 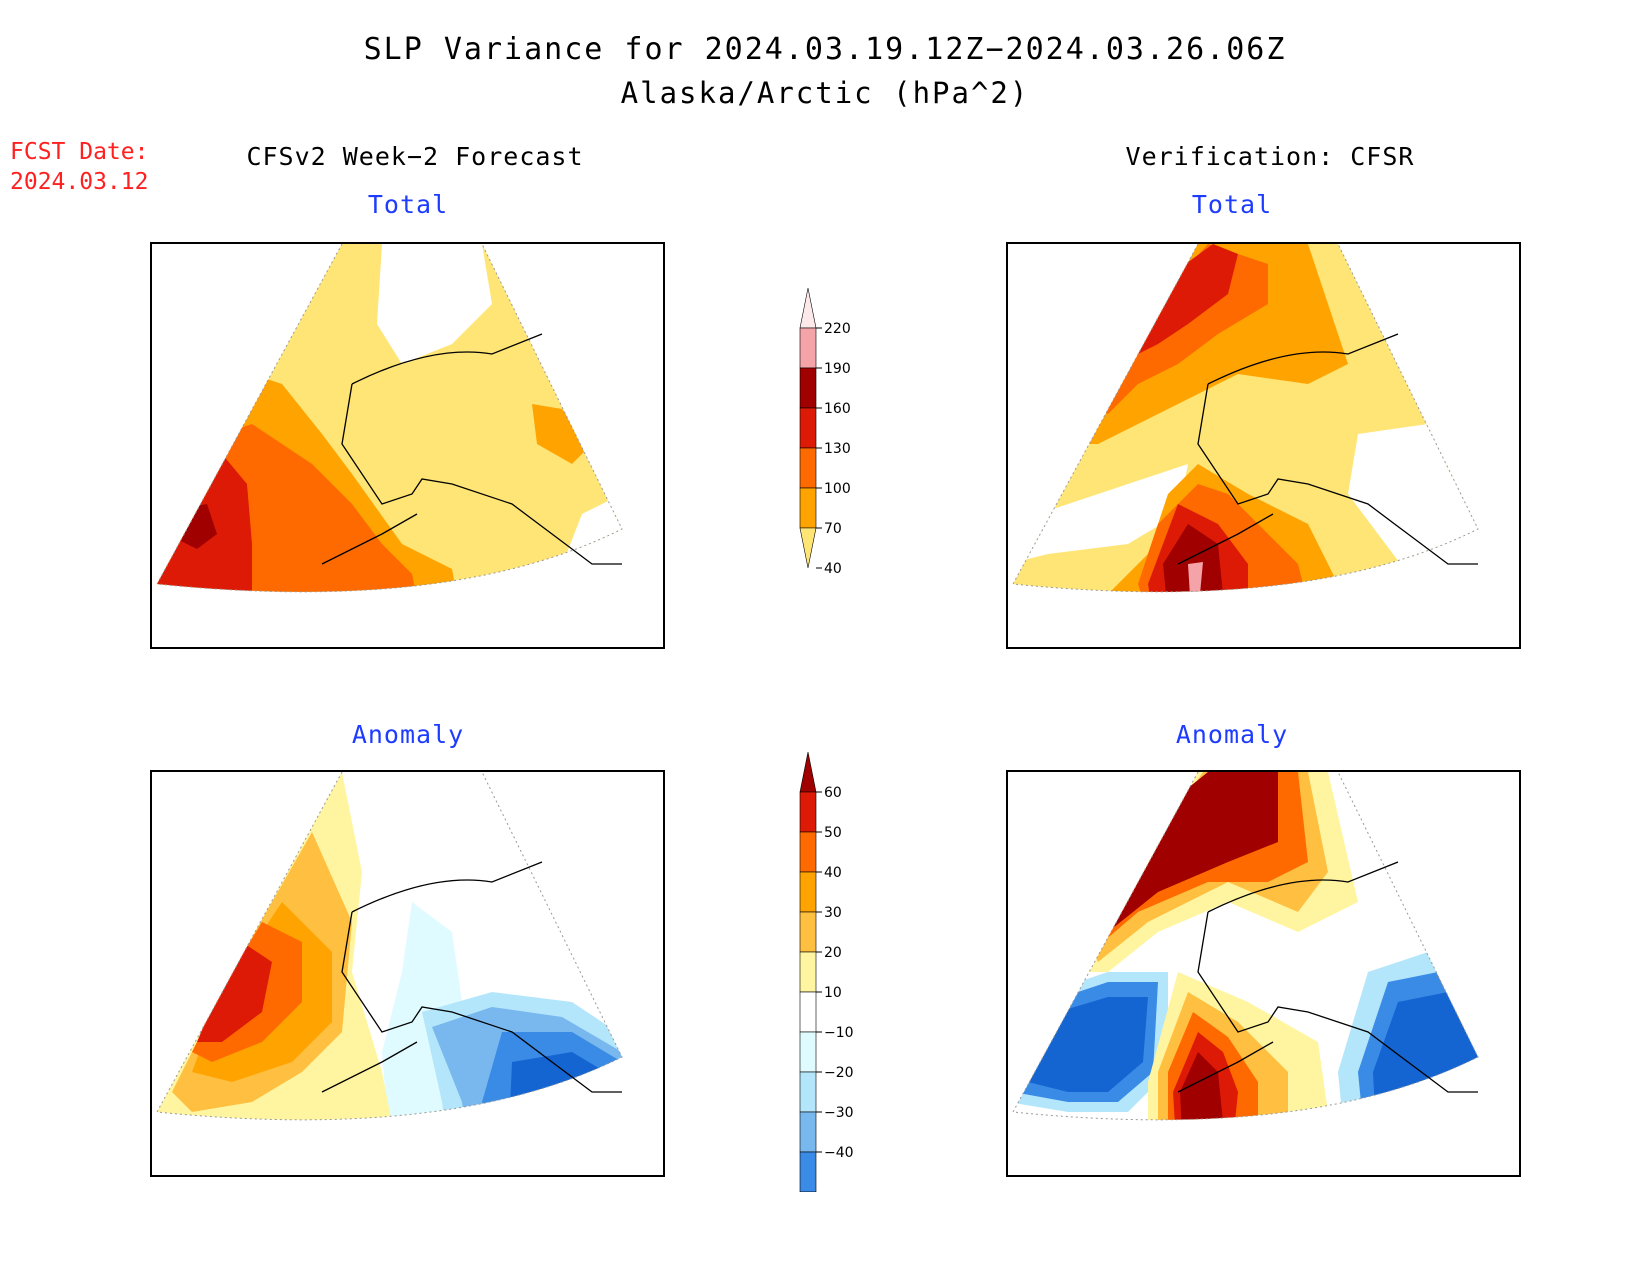 I want to click on colorbar-tick-label: 30, so click(x=833, y=913).